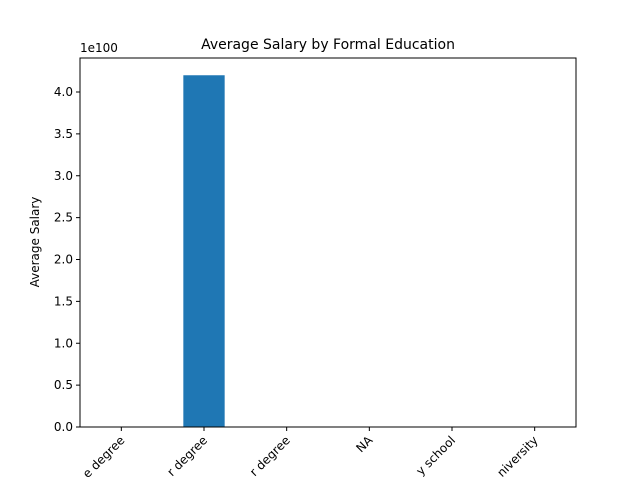 The height and width of the screenshot is (480, 640). Describe the element at coordinates (104, 456) in the screenshot. I see `x-tick-label: e degree` at that location.